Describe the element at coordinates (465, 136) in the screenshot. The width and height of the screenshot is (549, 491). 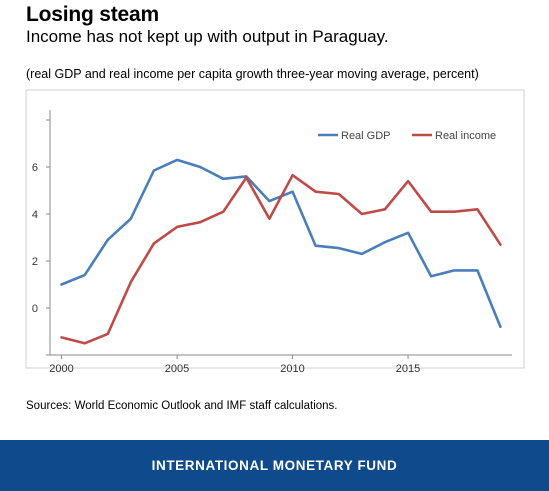
I see `legend-label: Real income` at that location.